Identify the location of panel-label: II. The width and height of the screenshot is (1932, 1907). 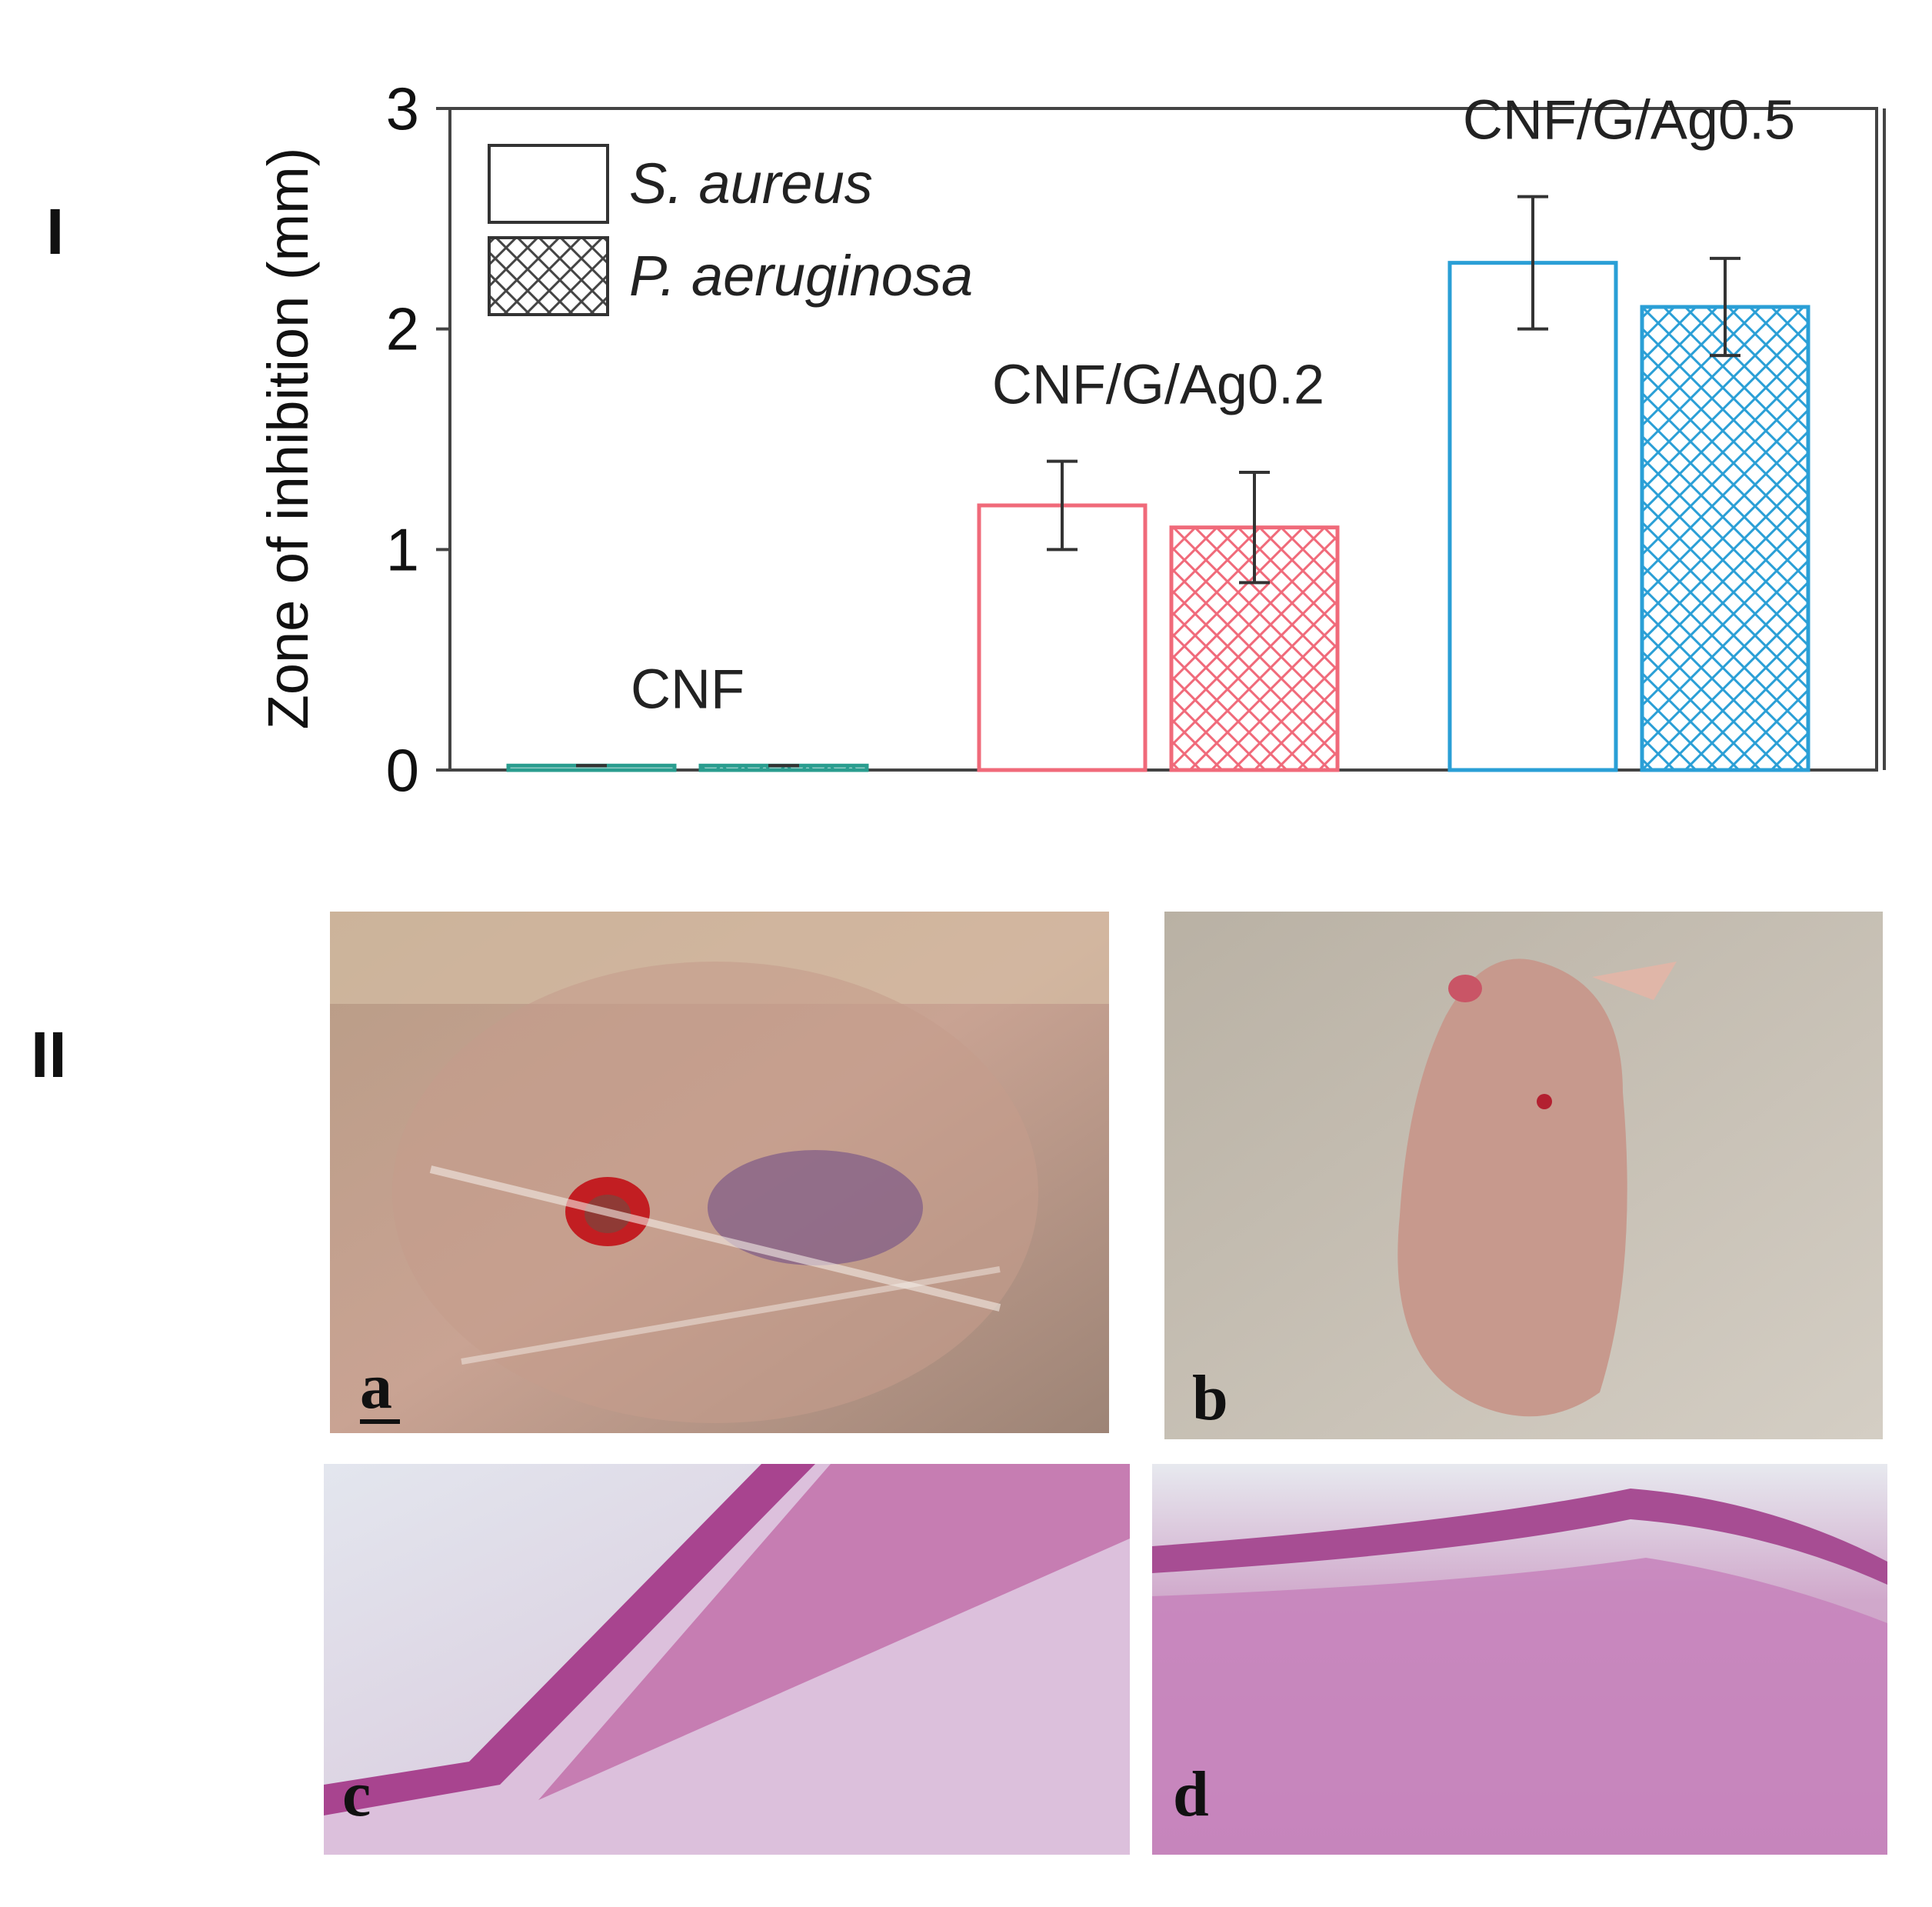
(49, 1055).